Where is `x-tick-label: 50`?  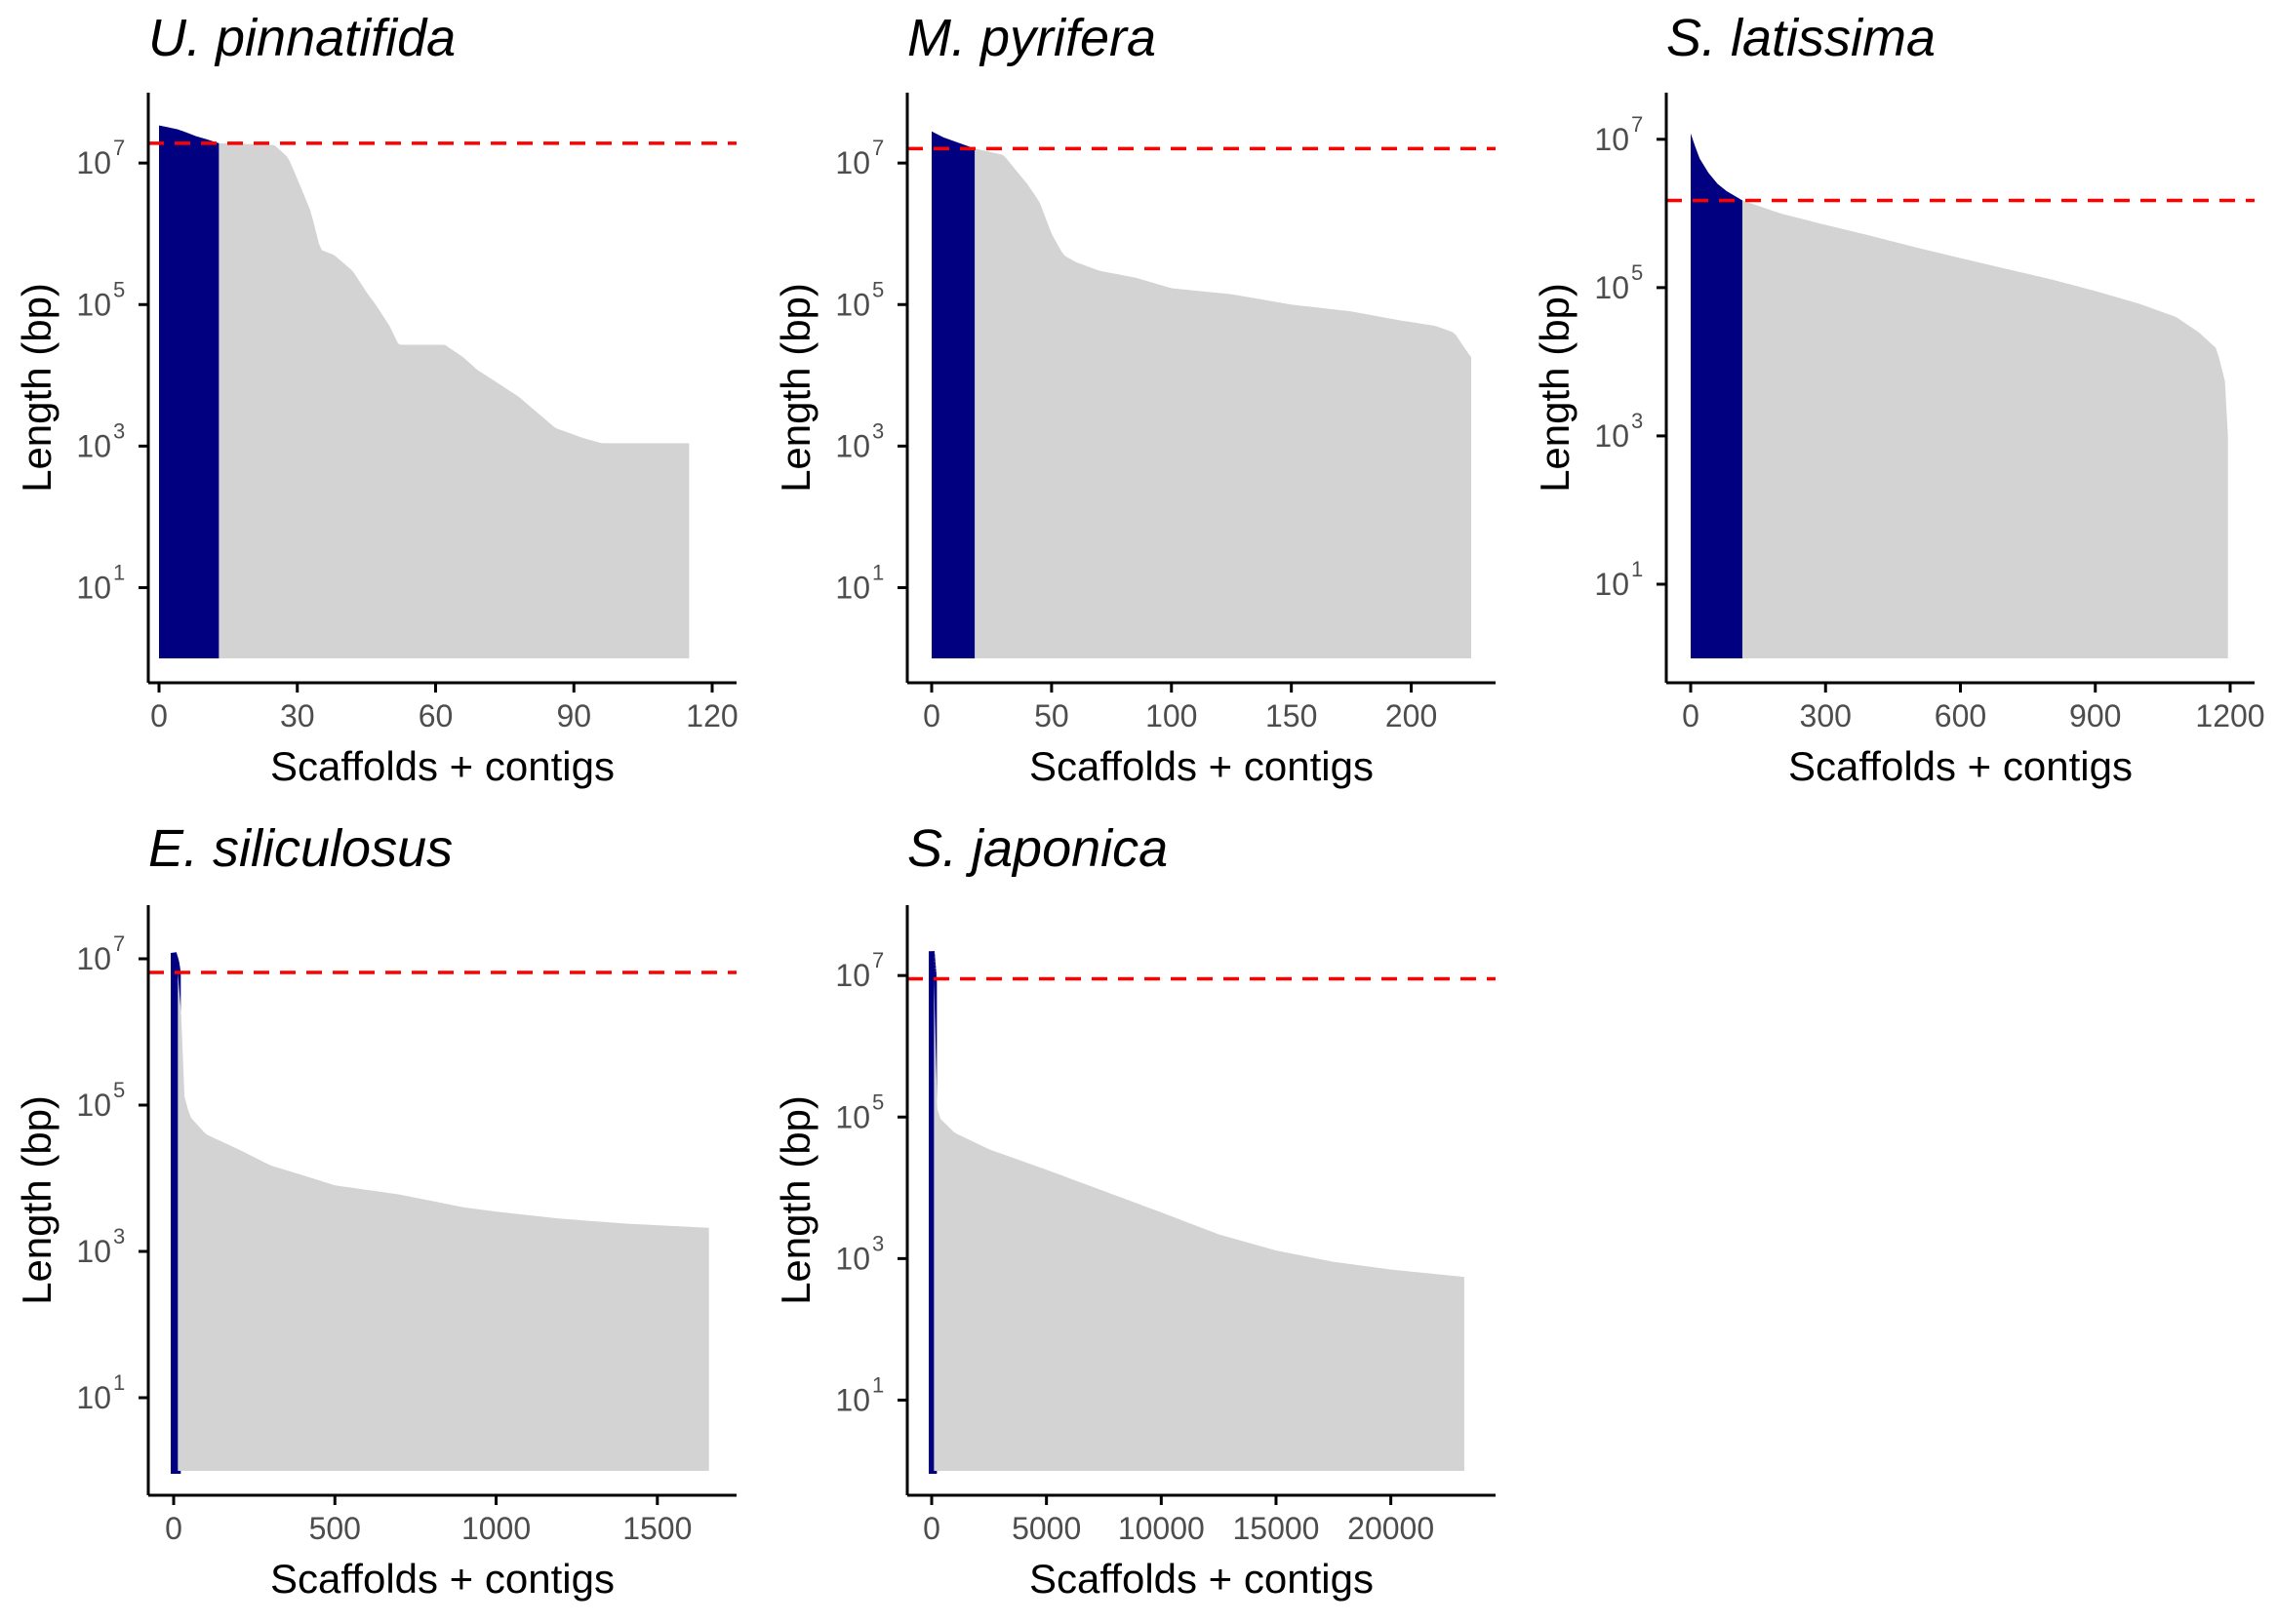 x-tick-label: 50 is located at coordinates (1051, 715).